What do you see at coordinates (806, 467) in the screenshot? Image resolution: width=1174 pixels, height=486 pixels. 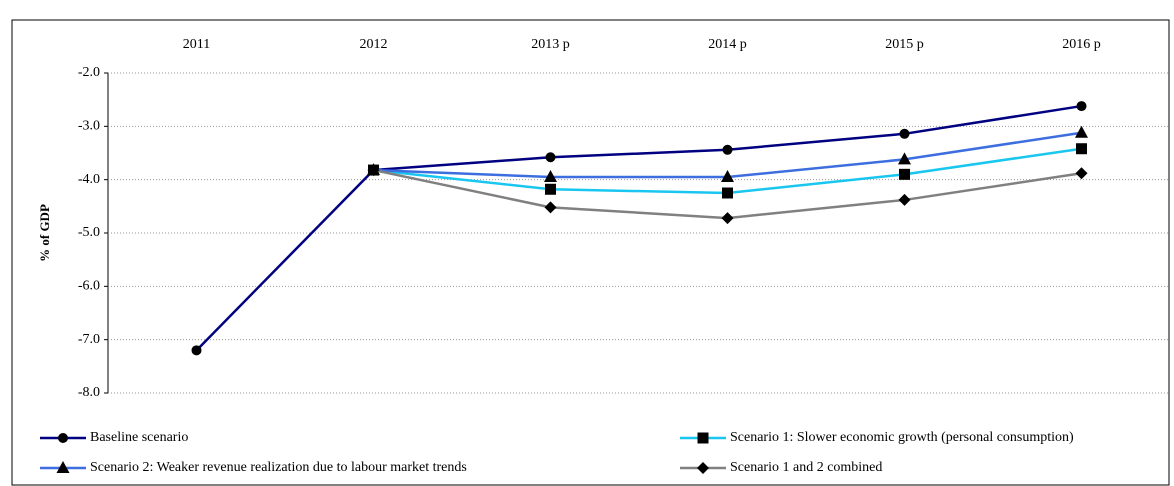 I see `legend-label: Scenario 1 and 2 combined` at bounding box center [806, 467].